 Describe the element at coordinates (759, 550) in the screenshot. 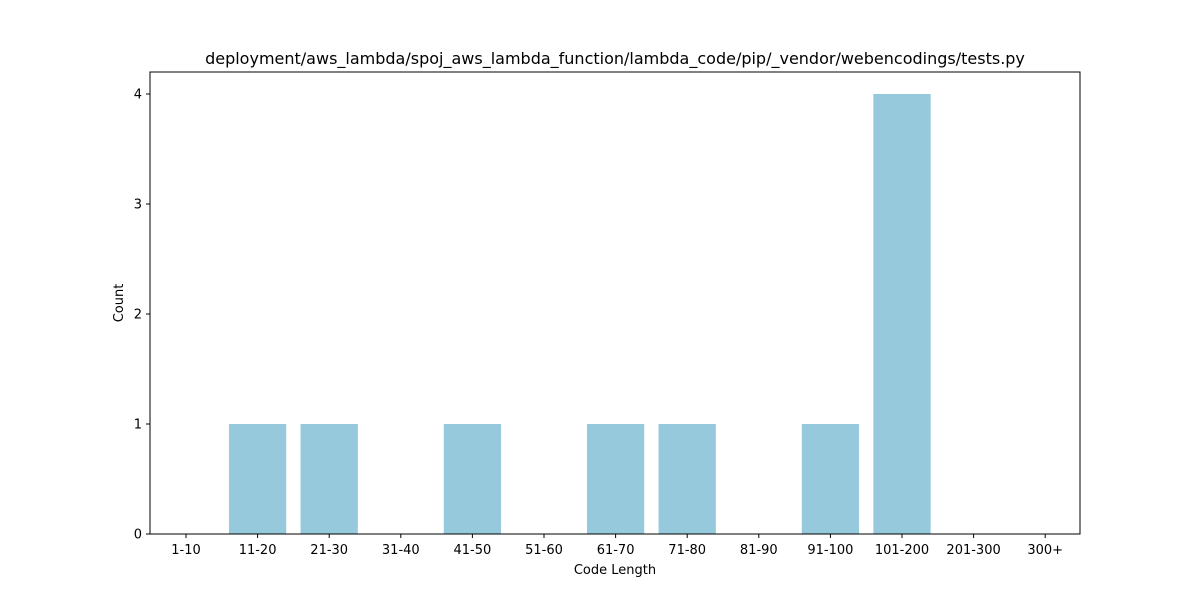

I see `x-tick-label: 81-90` at that location.